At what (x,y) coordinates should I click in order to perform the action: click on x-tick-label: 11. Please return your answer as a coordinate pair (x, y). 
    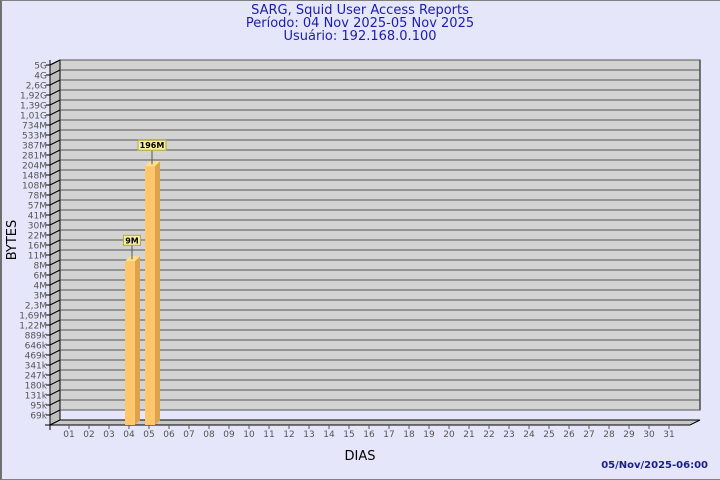
    Looking at the image, I should click on (268, 435).